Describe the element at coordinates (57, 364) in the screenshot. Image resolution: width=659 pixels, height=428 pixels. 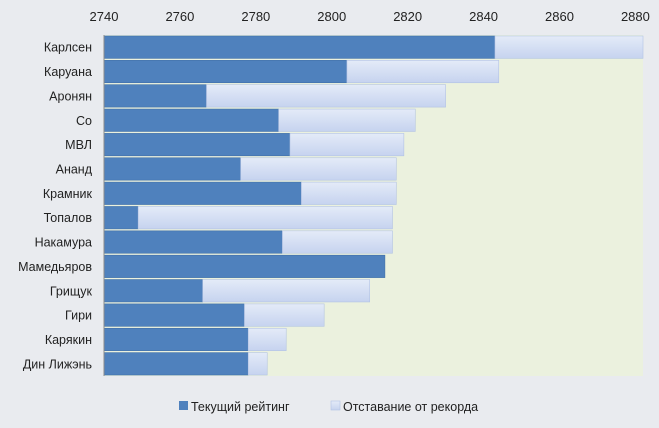
I see `category-label: Дин Лижэнь` at that location.